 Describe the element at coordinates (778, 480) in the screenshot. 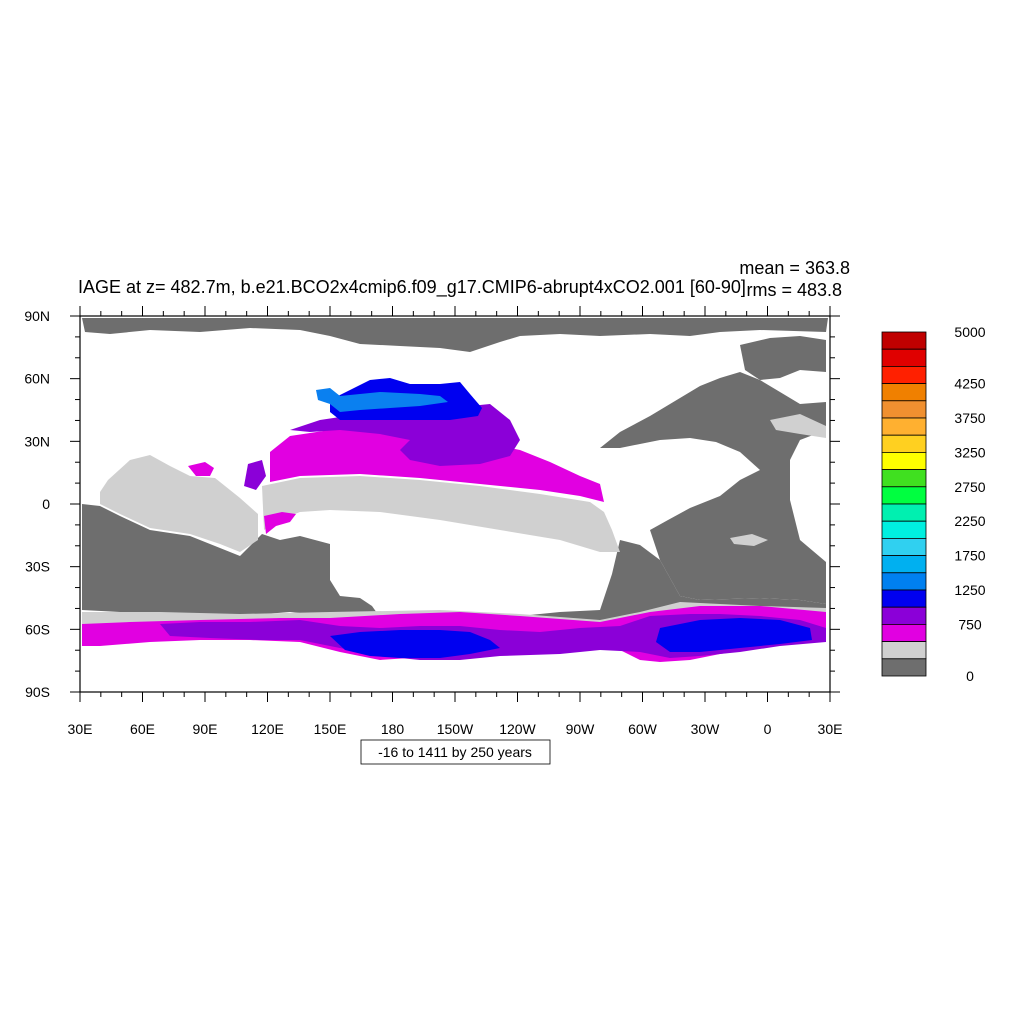

I see `ocean-small-seas` at that location.